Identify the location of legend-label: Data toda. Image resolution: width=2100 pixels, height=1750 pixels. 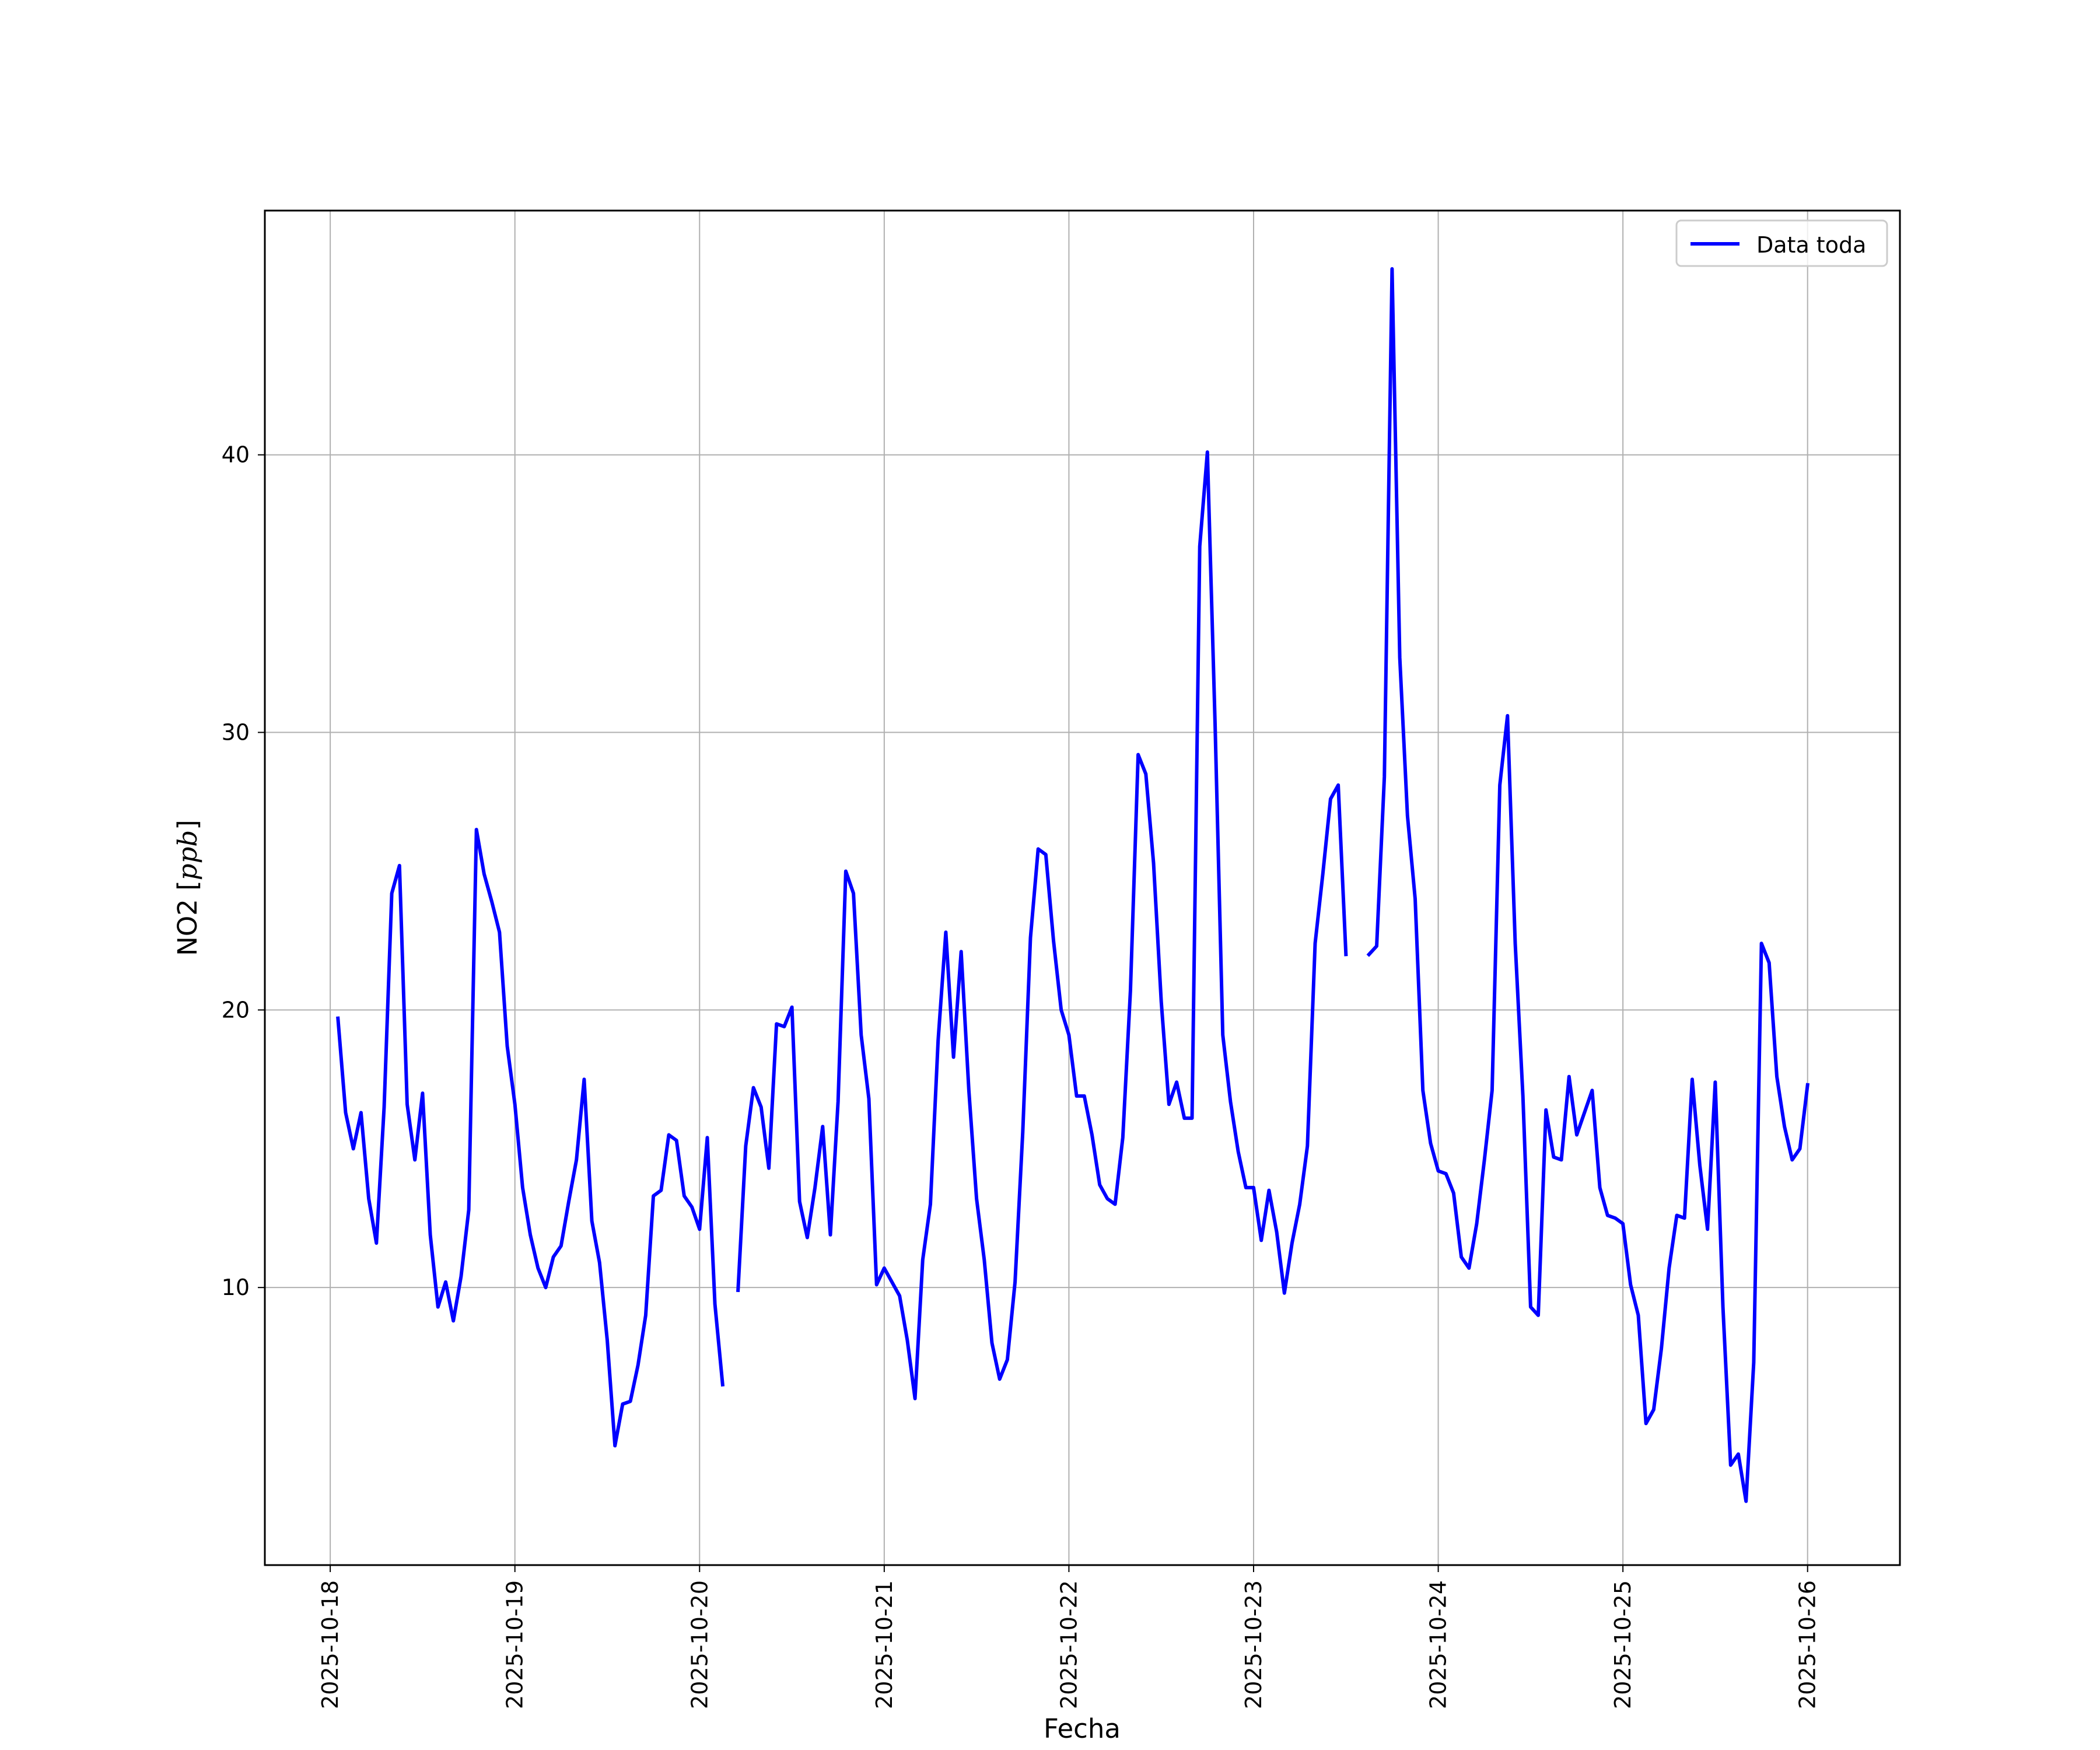
(1811, 245).